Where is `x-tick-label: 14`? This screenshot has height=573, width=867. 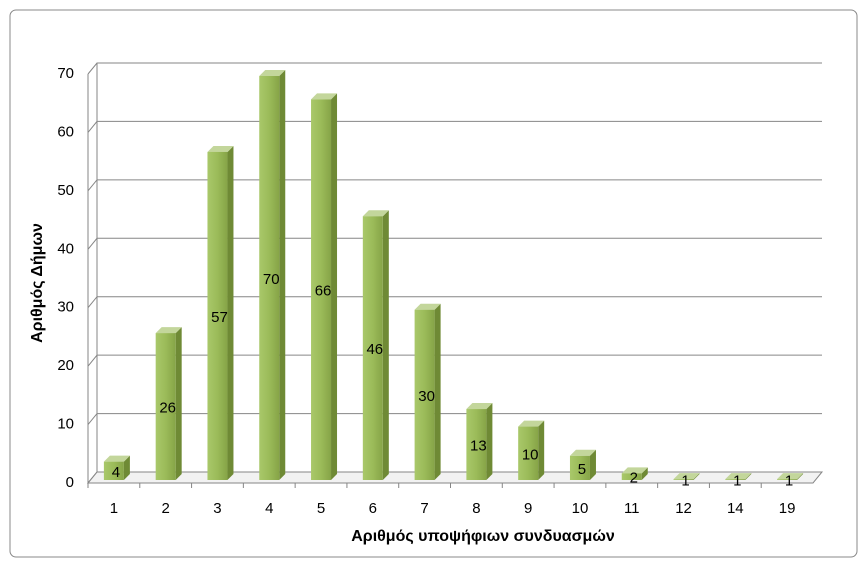
x-tick-label: 14 is located at coordinates (735, 508).